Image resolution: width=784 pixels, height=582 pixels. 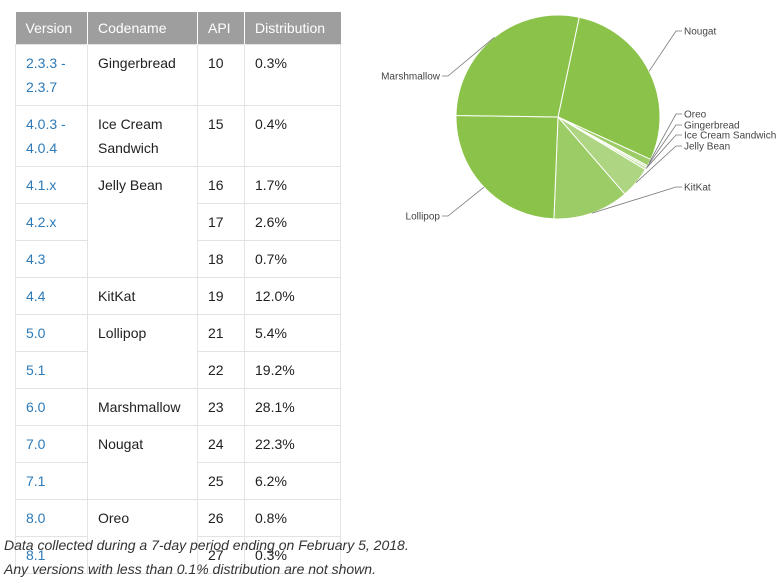 What do you see at coordinates (36, 480) in the screenshot?
I see `version-link: 7.1` at bounding box center [36, 480].